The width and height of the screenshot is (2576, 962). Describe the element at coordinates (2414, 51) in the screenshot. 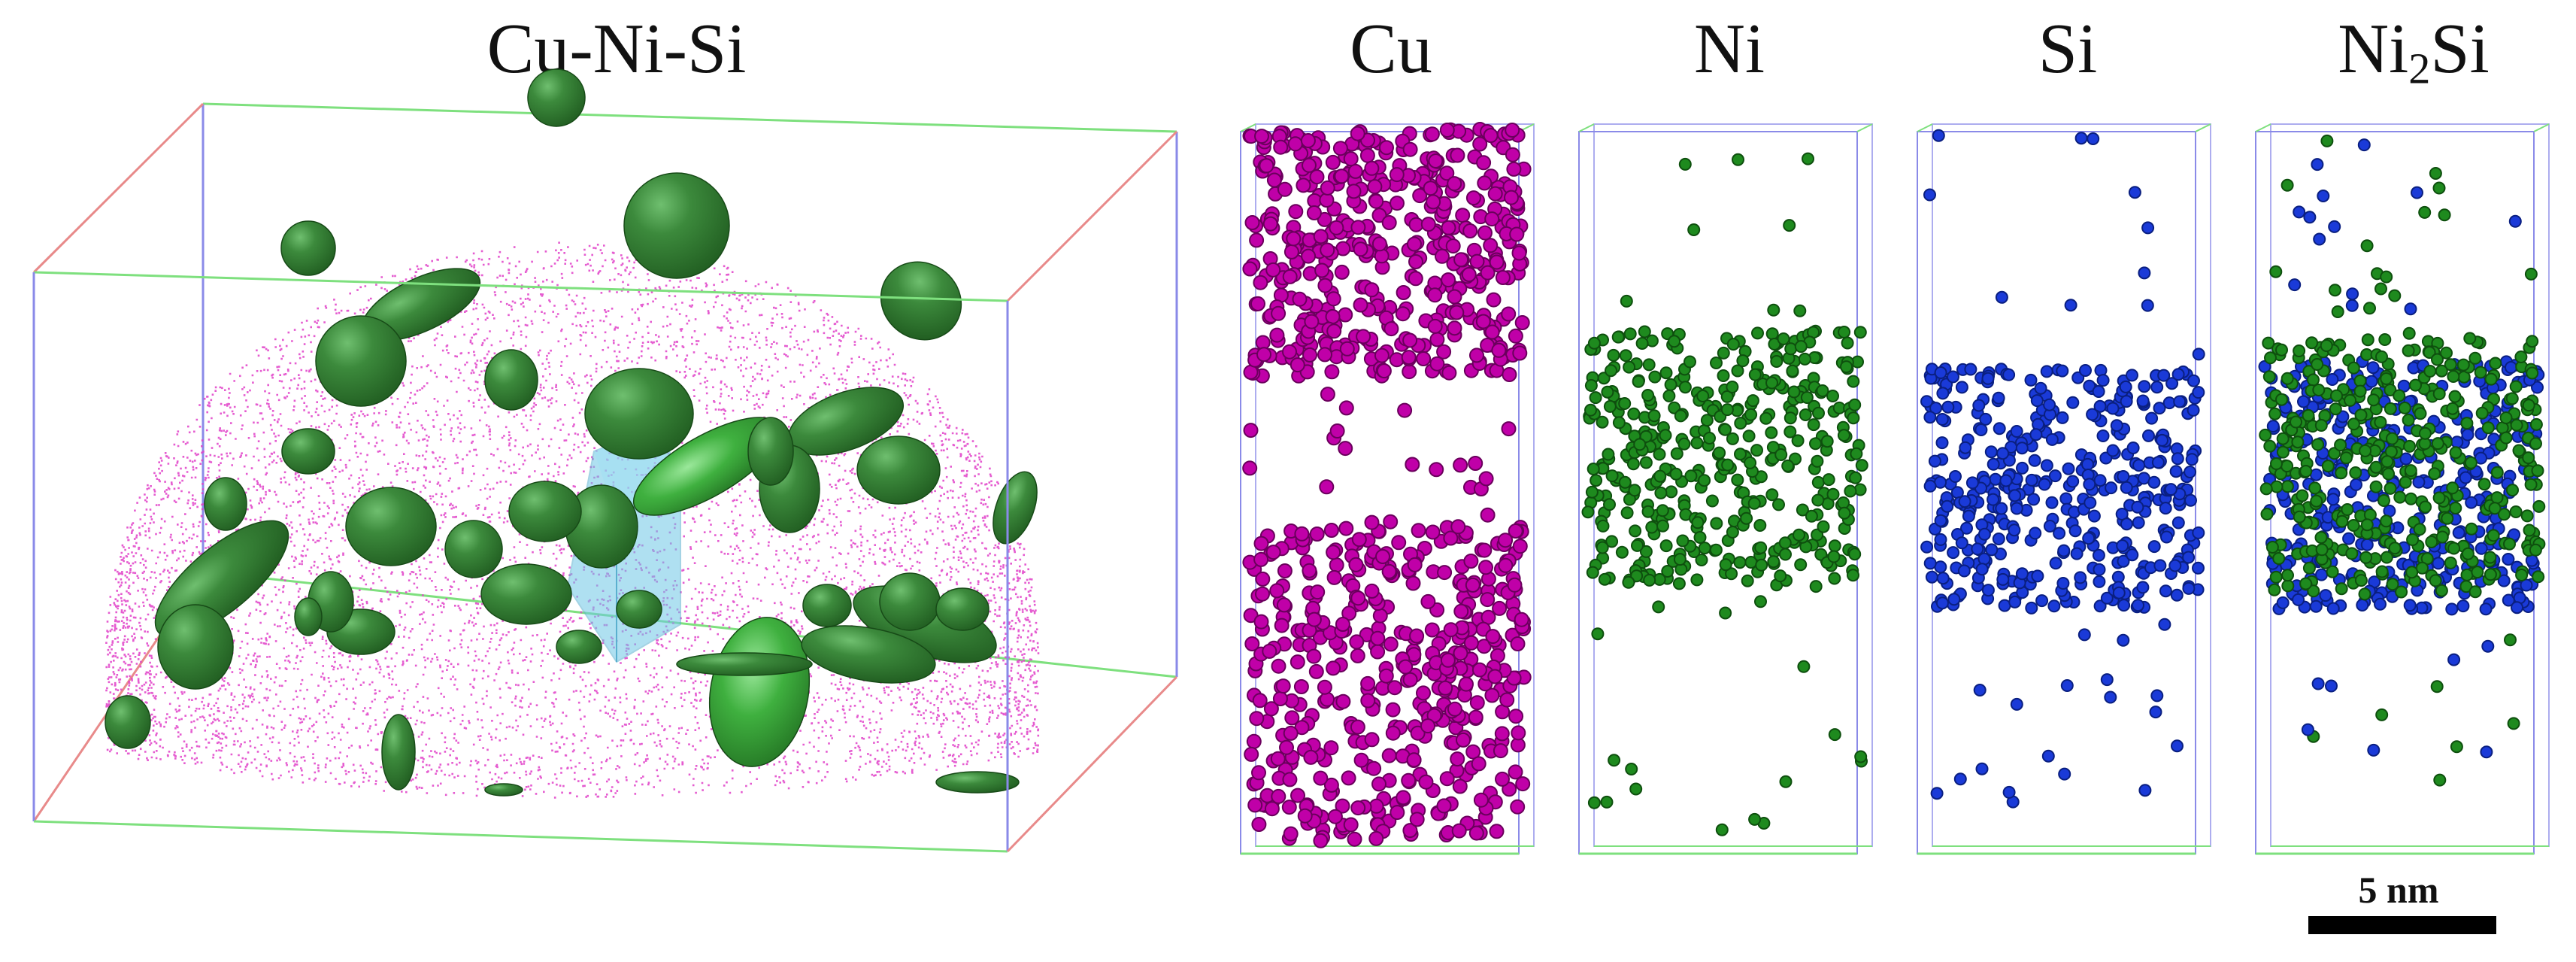

I see `panel-title-ni2si: Ni2Si` at that location.